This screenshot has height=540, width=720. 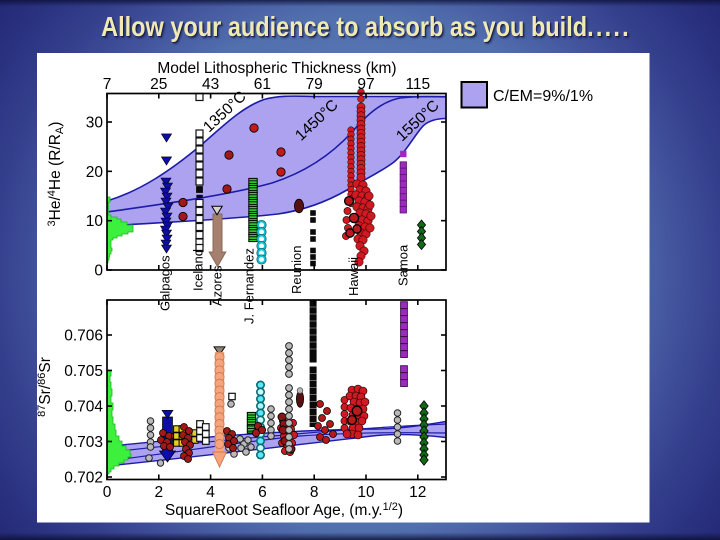 What do you see at coordinates (210, 84) in the screenshot?
I see `svg-text: 43` at bounding box center [210, 84].